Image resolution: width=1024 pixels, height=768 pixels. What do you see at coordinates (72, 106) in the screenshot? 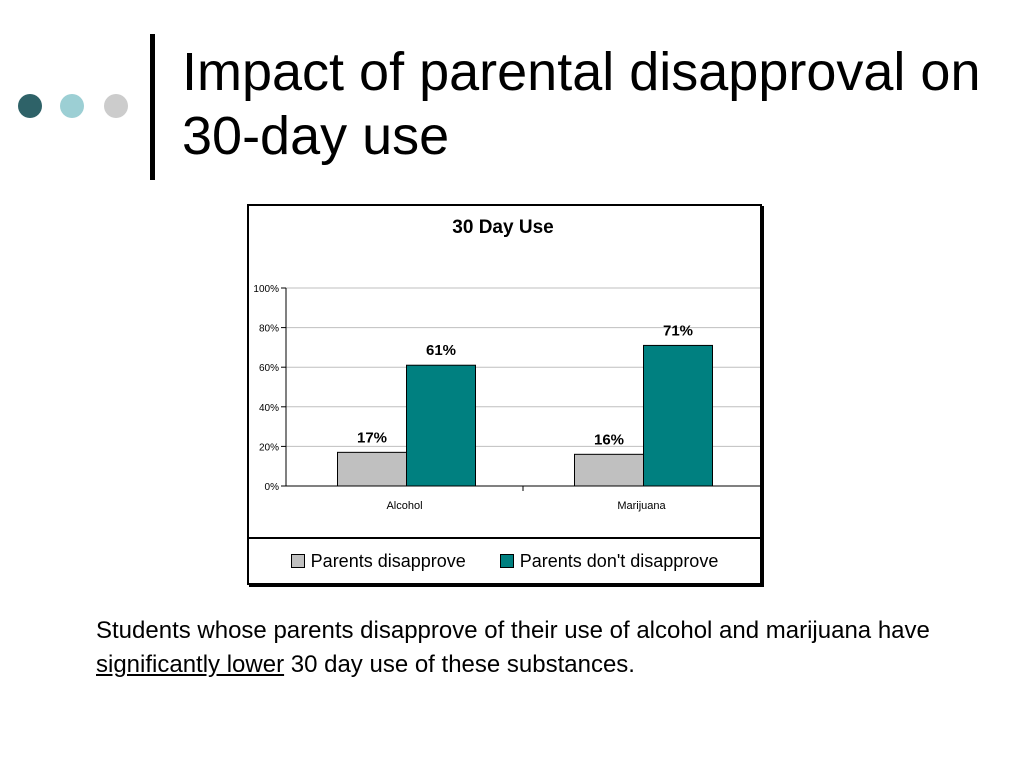
I see `decor-dot-light` at bounding box center [72, 106].